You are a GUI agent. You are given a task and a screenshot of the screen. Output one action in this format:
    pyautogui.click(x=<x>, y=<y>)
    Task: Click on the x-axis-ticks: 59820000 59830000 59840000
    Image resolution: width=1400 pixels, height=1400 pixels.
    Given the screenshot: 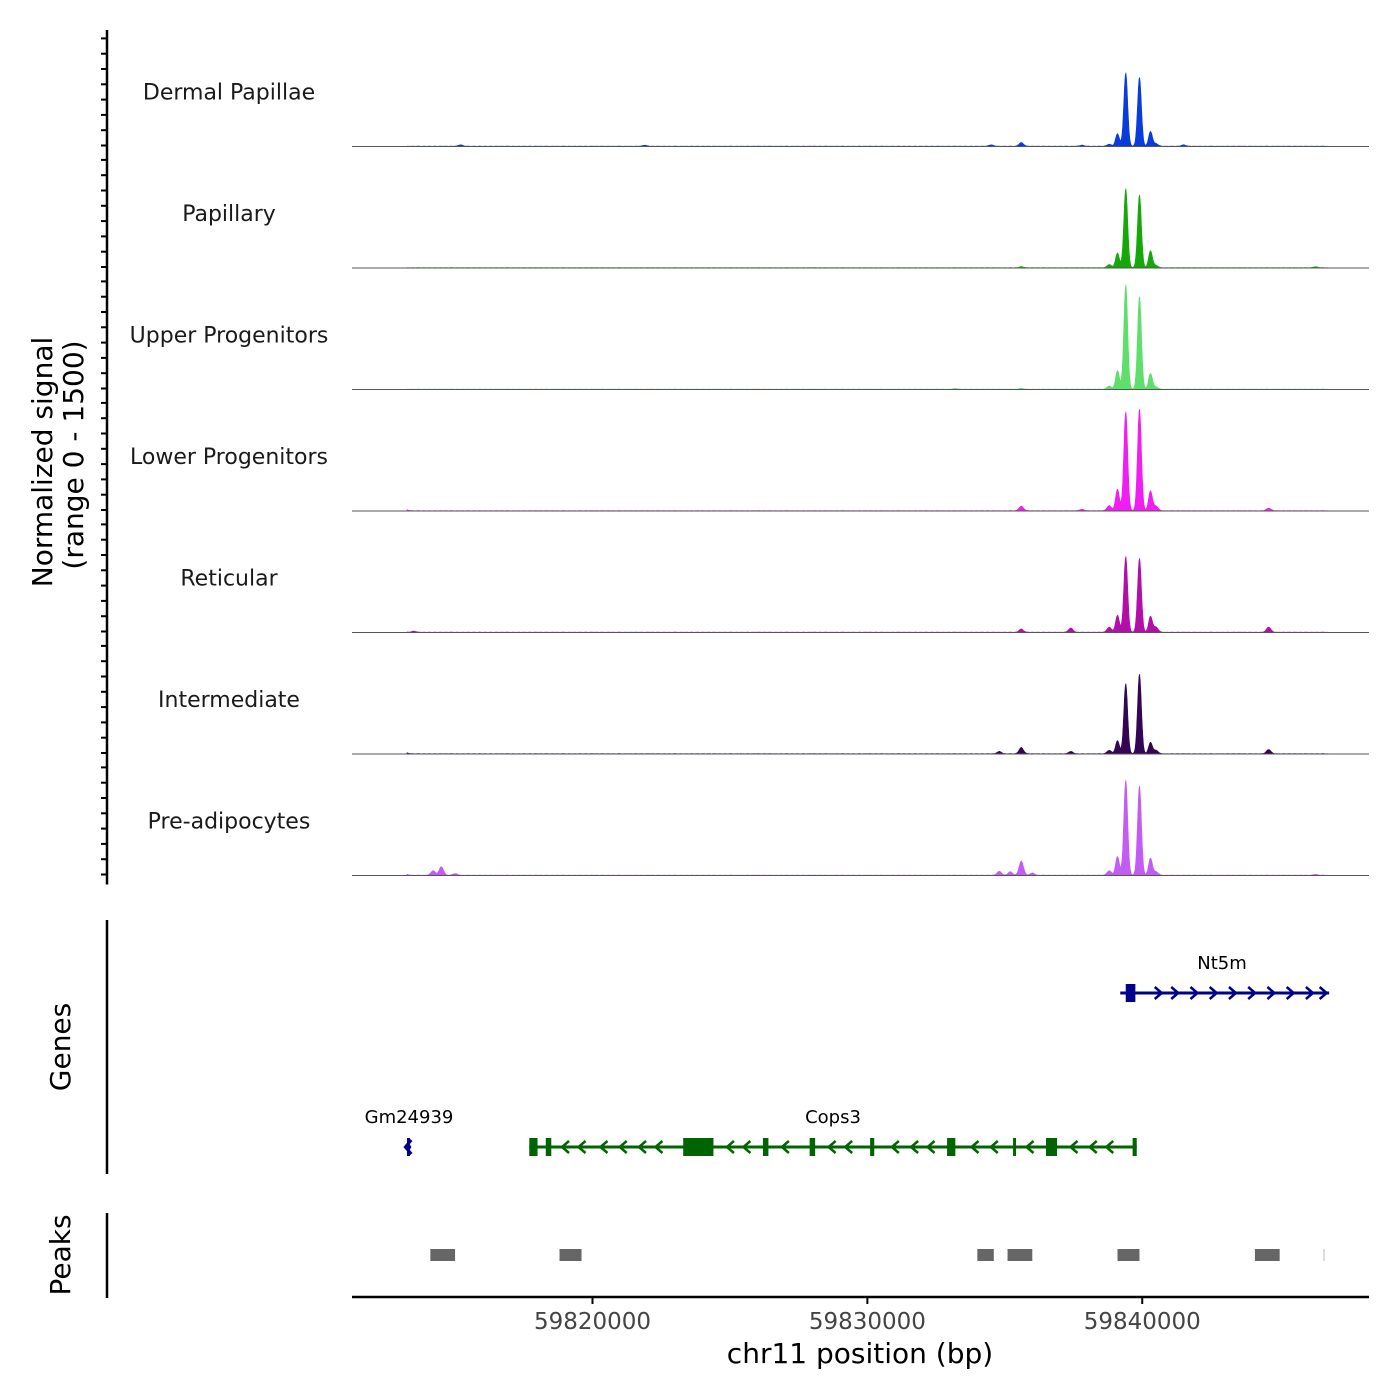 What is the action you would take?
    pyautogui.click(x=867, y=1316)
    